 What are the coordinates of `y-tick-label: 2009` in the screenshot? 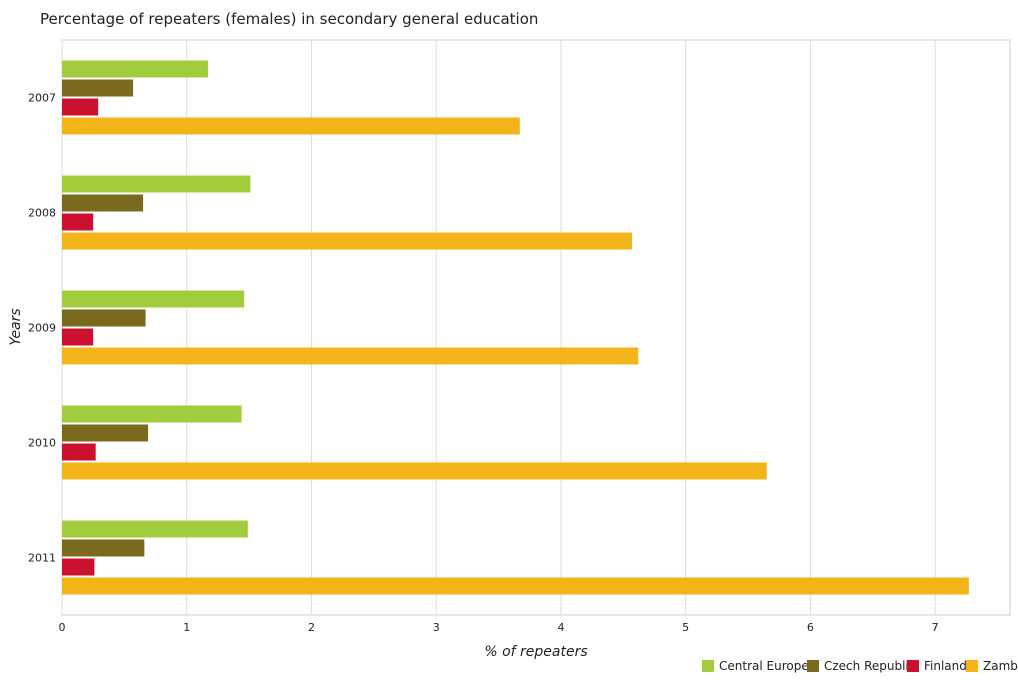 It's located at (42, 328).